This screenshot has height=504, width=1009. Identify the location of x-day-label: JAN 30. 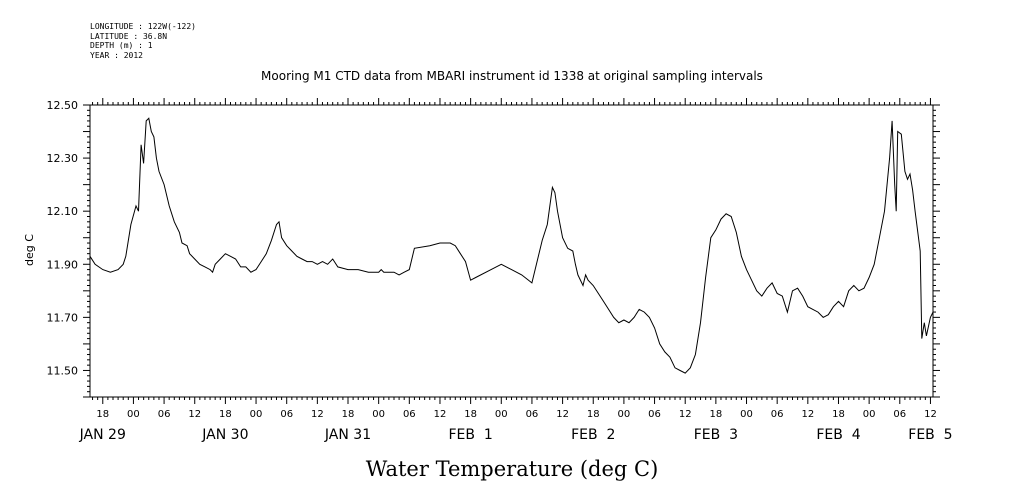
(224, 435).